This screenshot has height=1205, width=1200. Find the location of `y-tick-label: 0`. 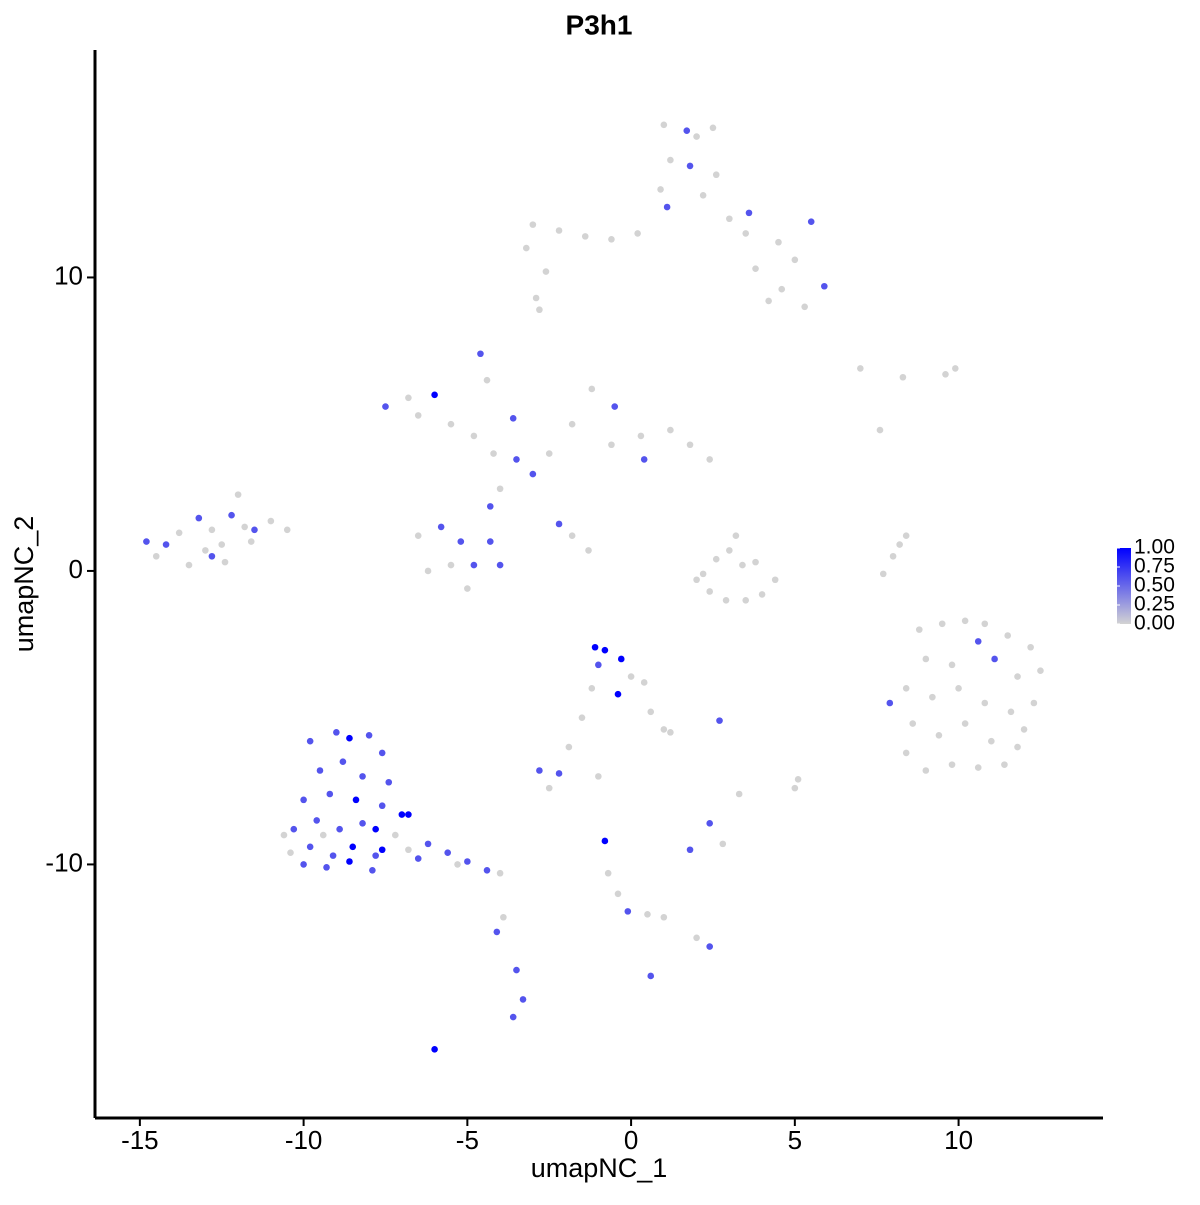

y-tick-label: 0 is located at coordinates (76, 569).